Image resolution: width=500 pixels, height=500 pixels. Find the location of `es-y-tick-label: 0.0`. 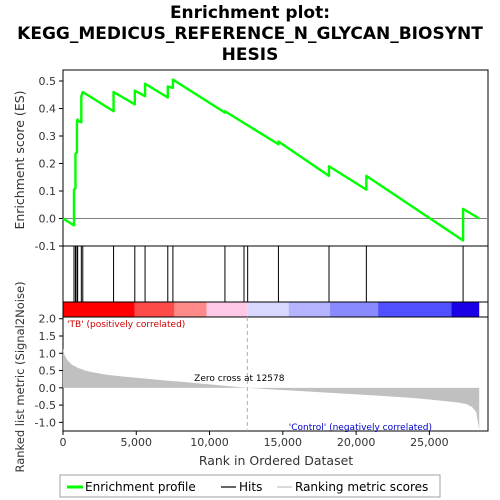

es-y-tick-label: 0.0 is located at coordinates (48, 219).